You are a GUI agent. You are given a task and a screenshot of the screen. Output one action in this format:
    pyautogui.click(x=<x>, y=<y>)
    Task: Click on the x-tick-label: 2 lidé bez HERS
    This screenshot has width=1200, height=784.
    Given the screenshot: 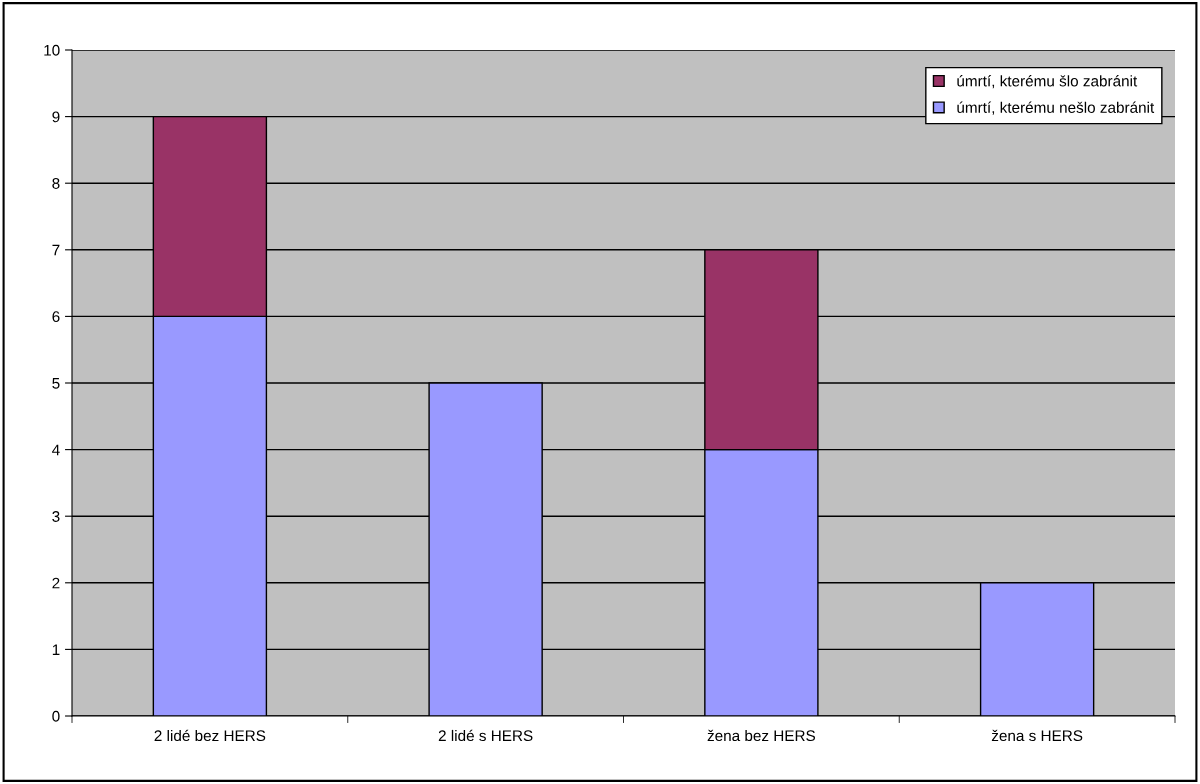 What is the action you would take?
    pyautogui.click(x=210, y=735)
    